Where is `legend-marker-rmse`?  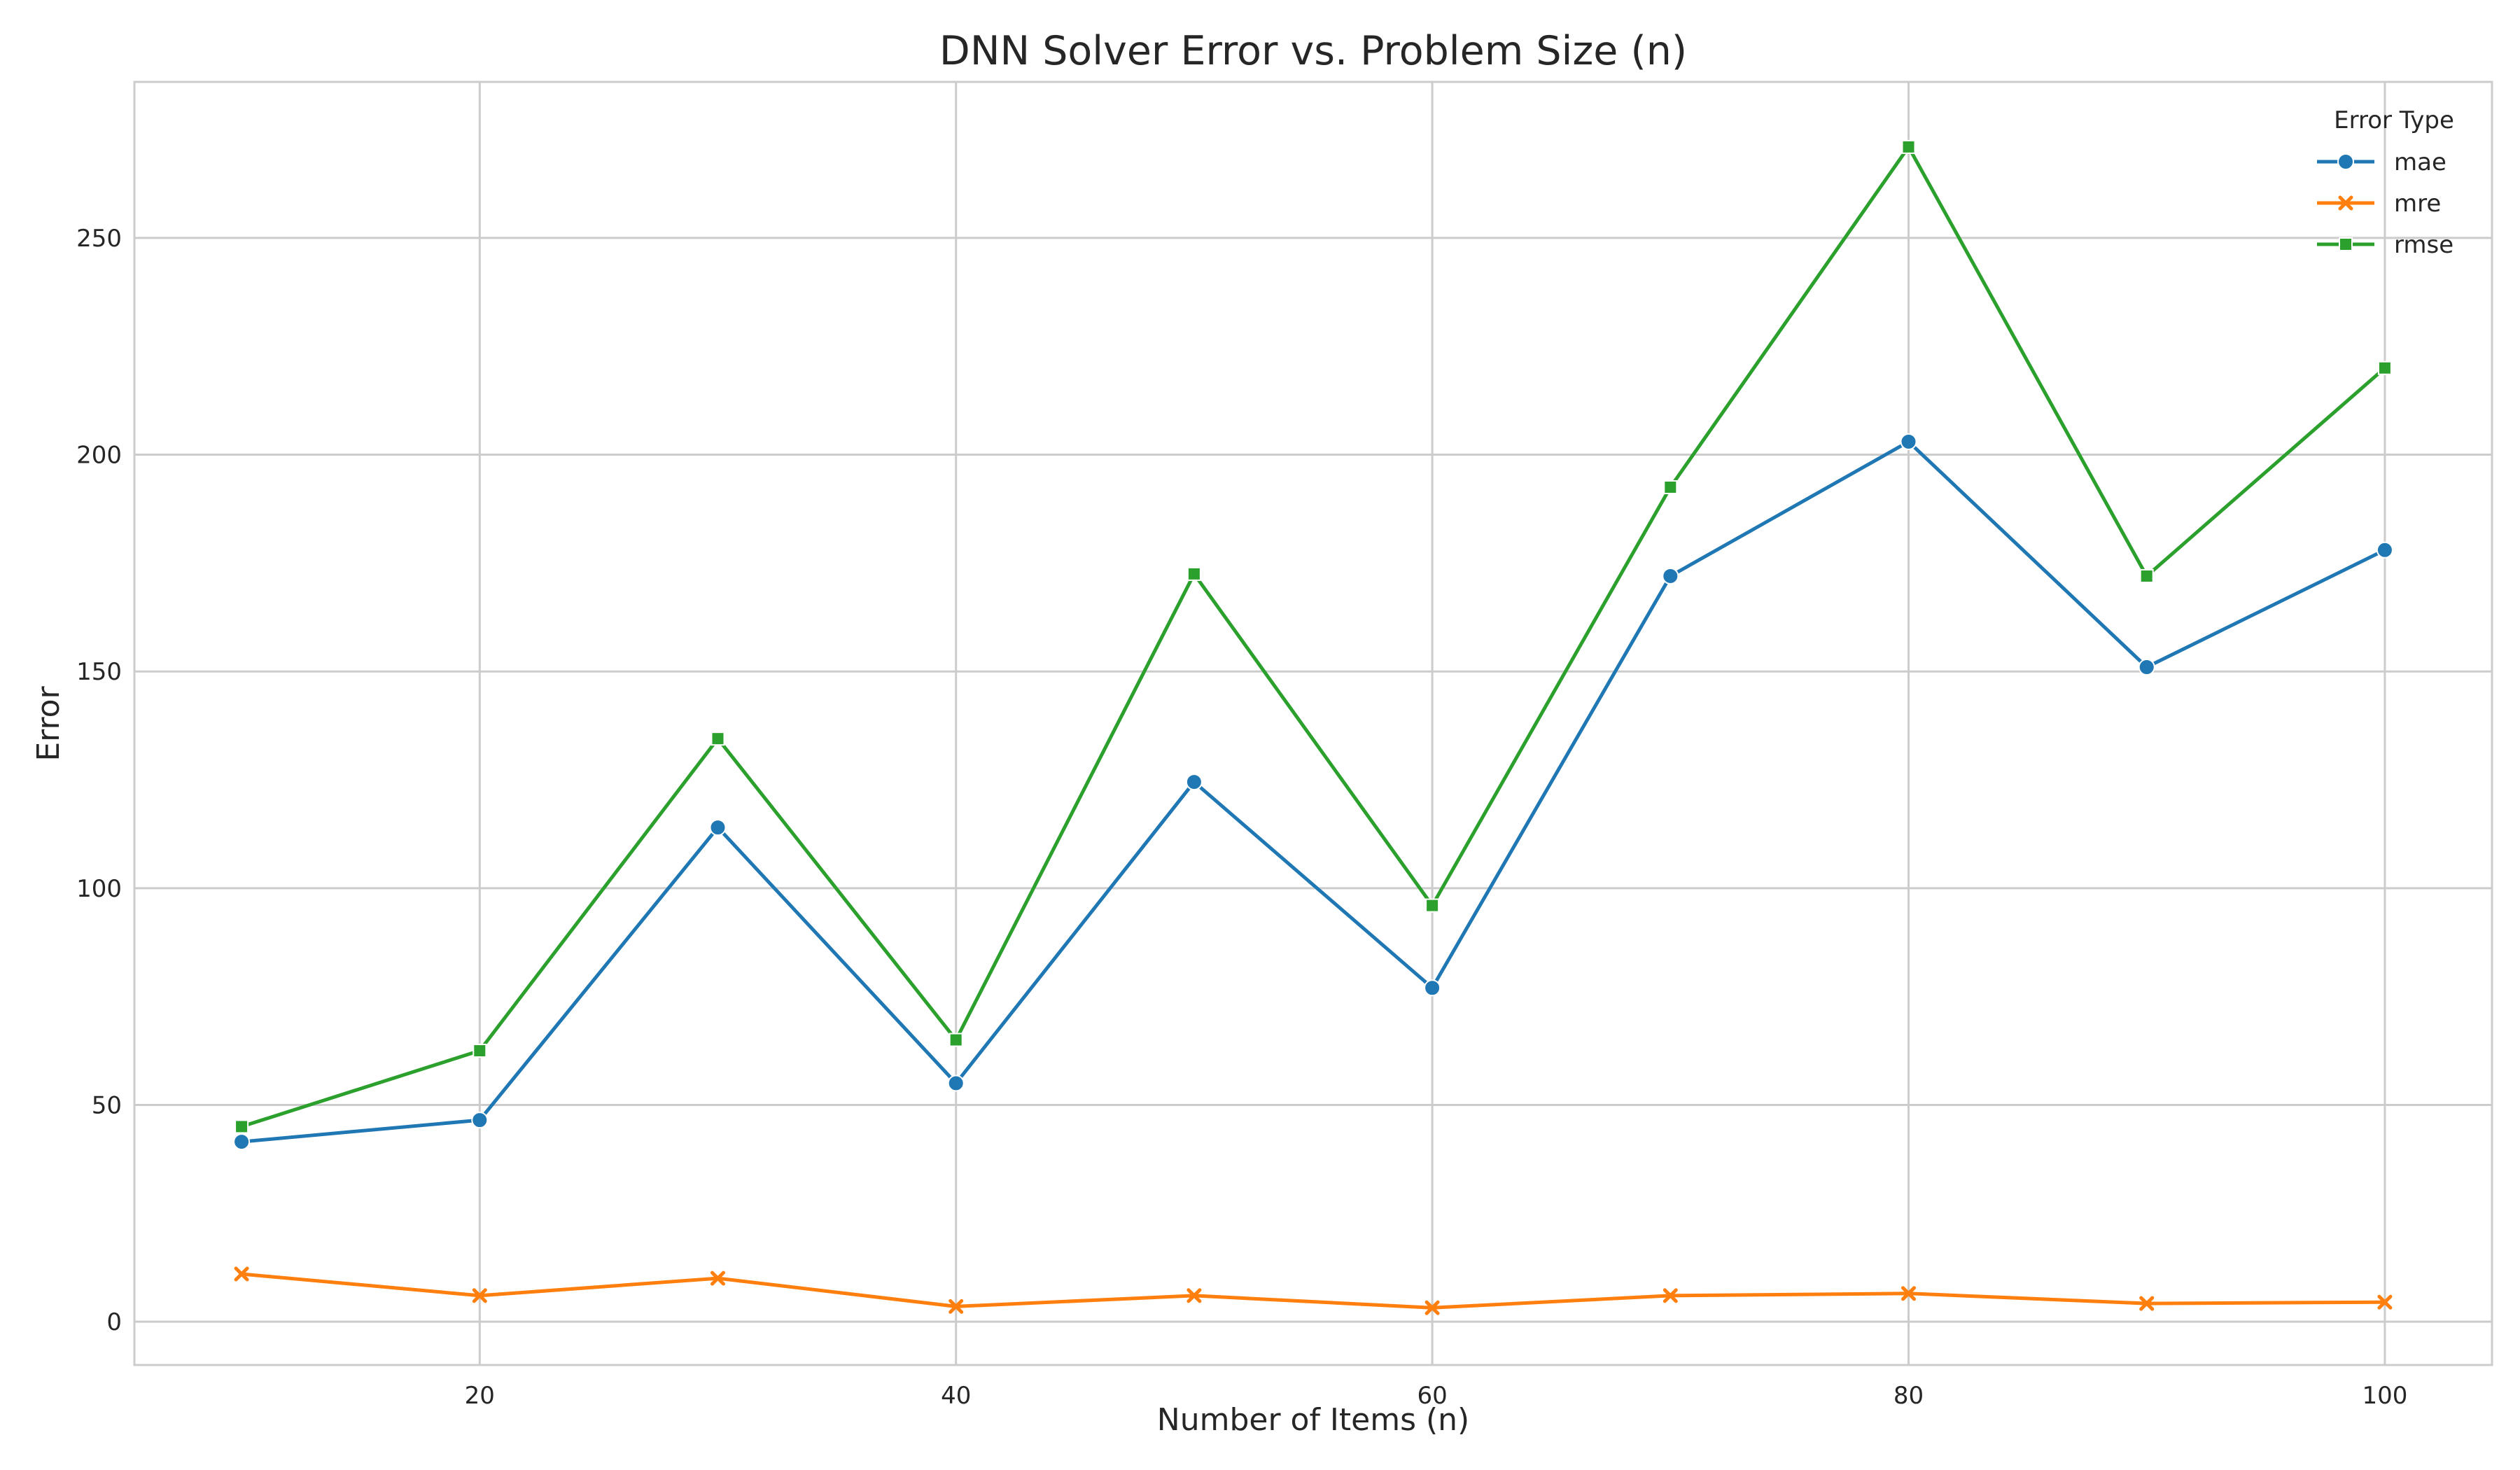 legend-marker-rmse is located at coordinates (2346, 244).